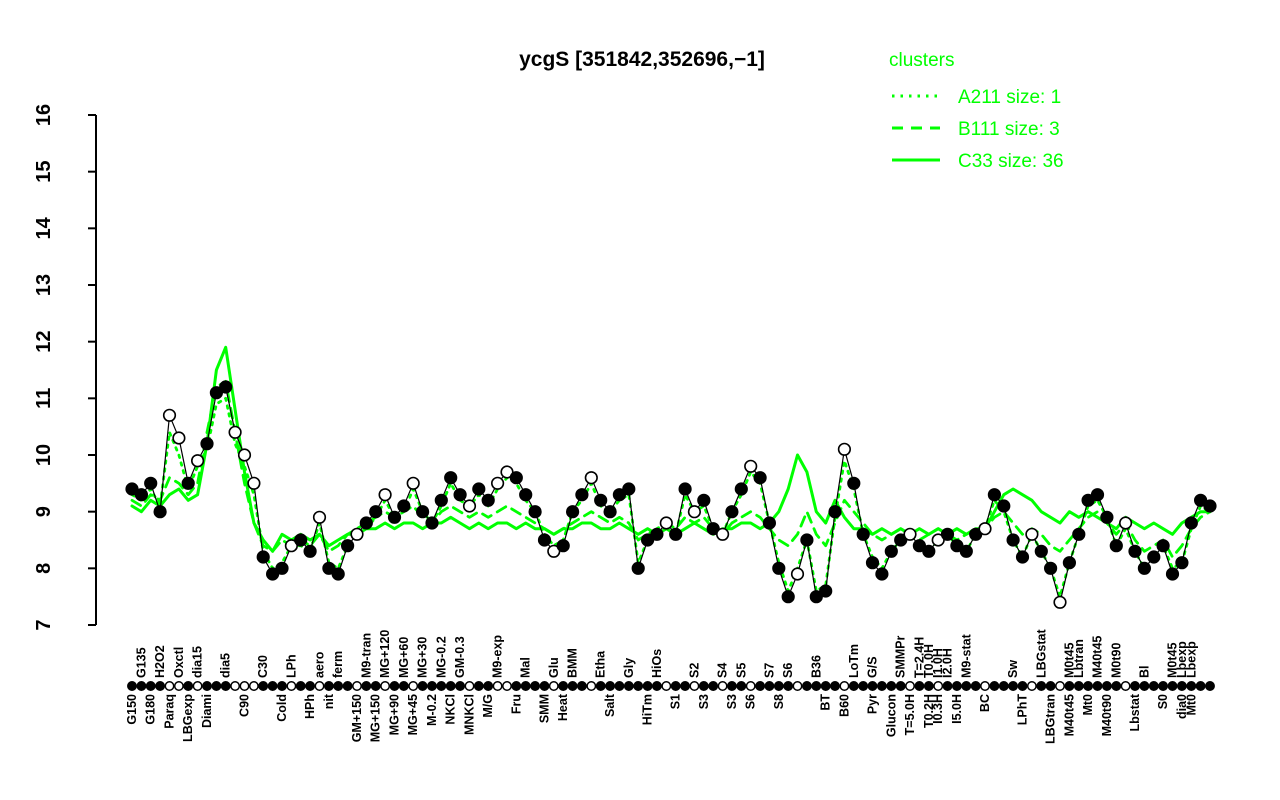  Describe the element at coordinates (44, 624) in the screenshot. I see `y-tick-label: 7` at that location.